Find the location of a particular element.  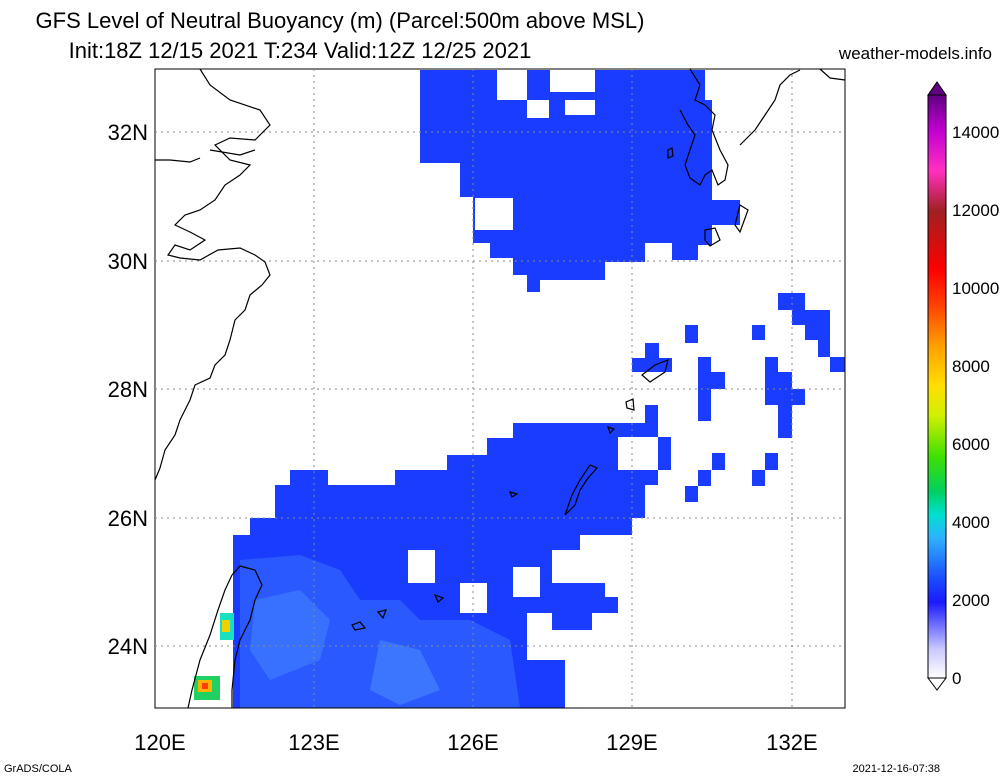

colorbar-tick-4000: 4000 is located at coordinates (971, 522).